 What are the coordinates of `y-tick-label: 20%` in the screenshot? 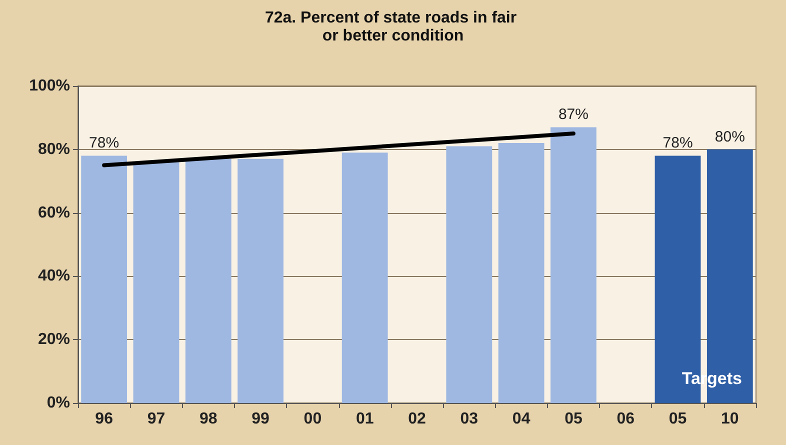 It's located at (54, 339).